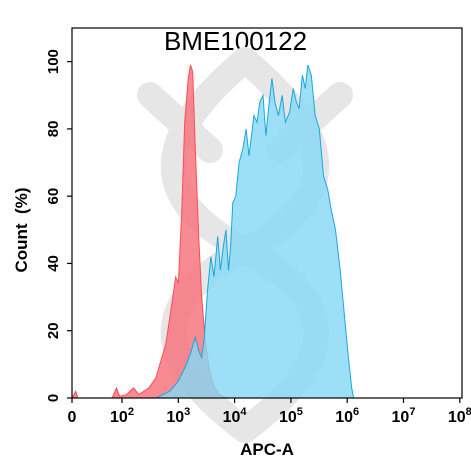 The image size is (471, 473). Describe the element at coordinates (178, 416) in the screenshot. I see `x-tick-label: 10³` at that location.